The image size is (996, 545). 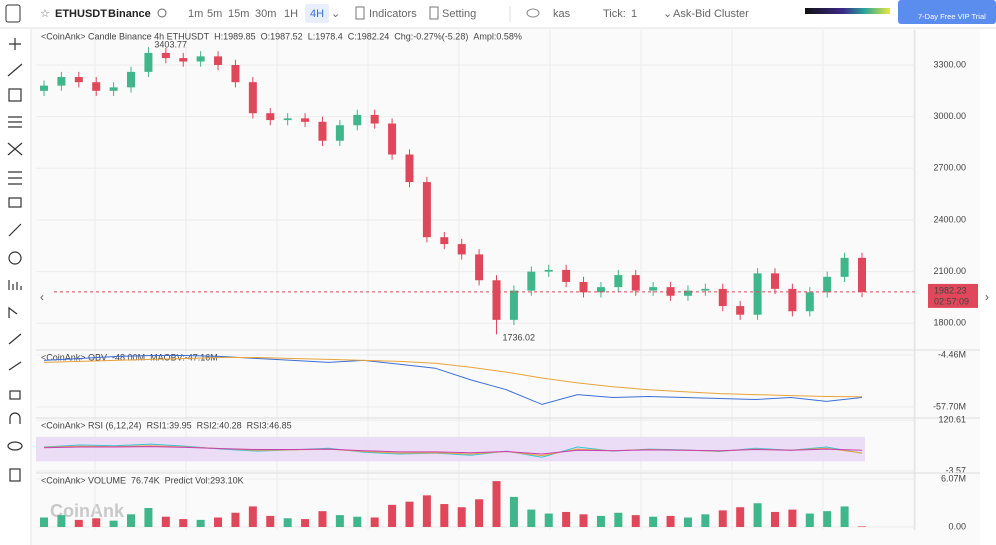 What do you see at coordinates (15, 44) in the screenshot?
I see `crosshair-tool` at bounding box center [15, 44].